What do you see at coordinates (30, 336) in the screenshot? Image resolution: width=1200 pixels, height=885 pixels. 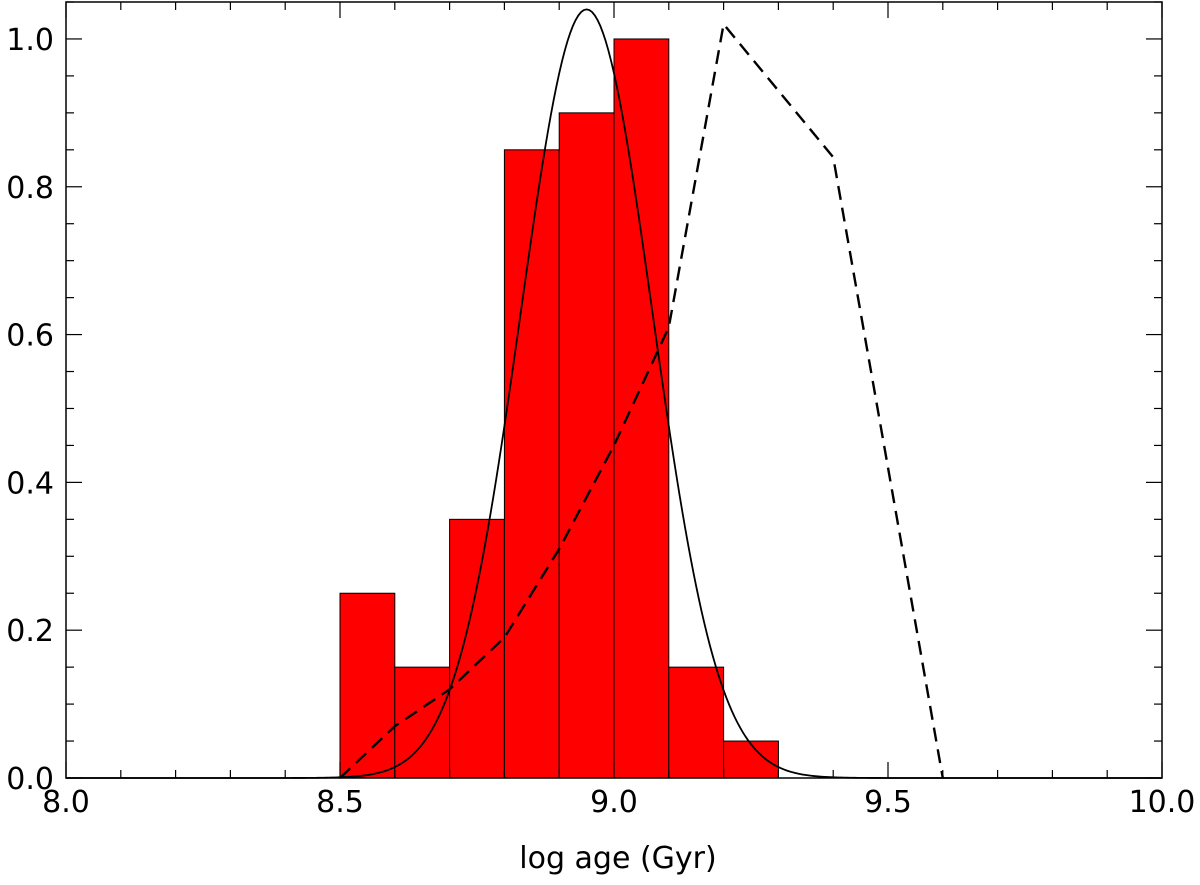 I see `y-tick-label: 0.6` at bounding box center [30, 336].